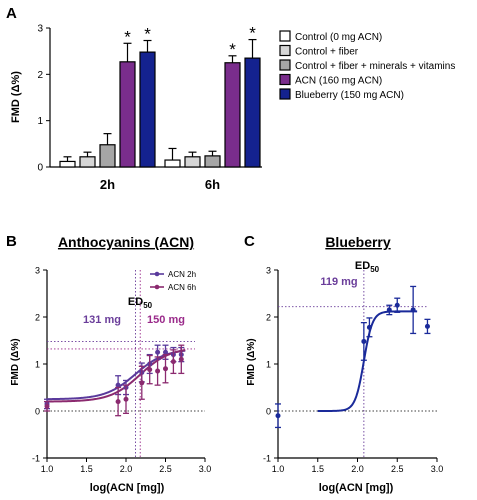 Image resolution: width=477 pixels, height=500 pixels. Describe the element at coordinates (40, 121) in the screenshot. I see `panel-a-ytick-label: 1` at that location.